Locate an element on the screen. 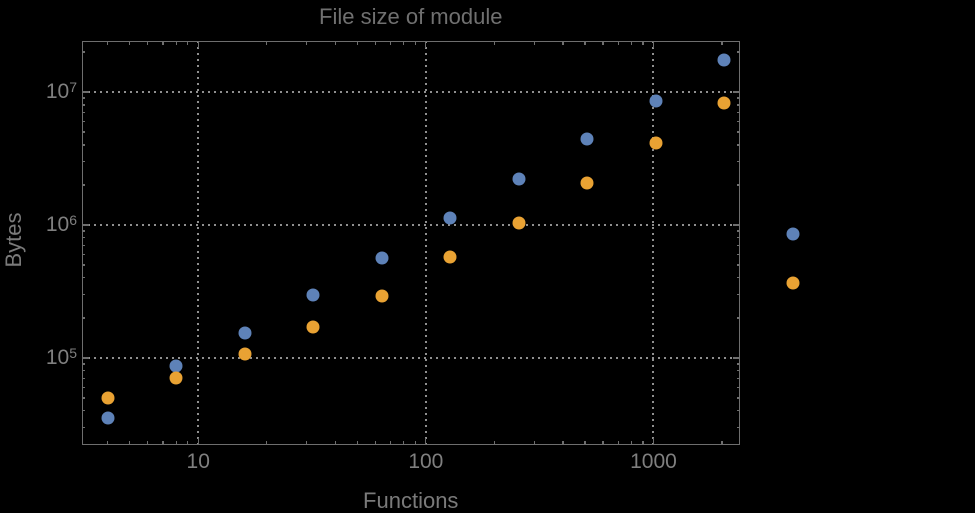  y-tick-label-10e6: 10⁶ is located at coordinates (61, 223).